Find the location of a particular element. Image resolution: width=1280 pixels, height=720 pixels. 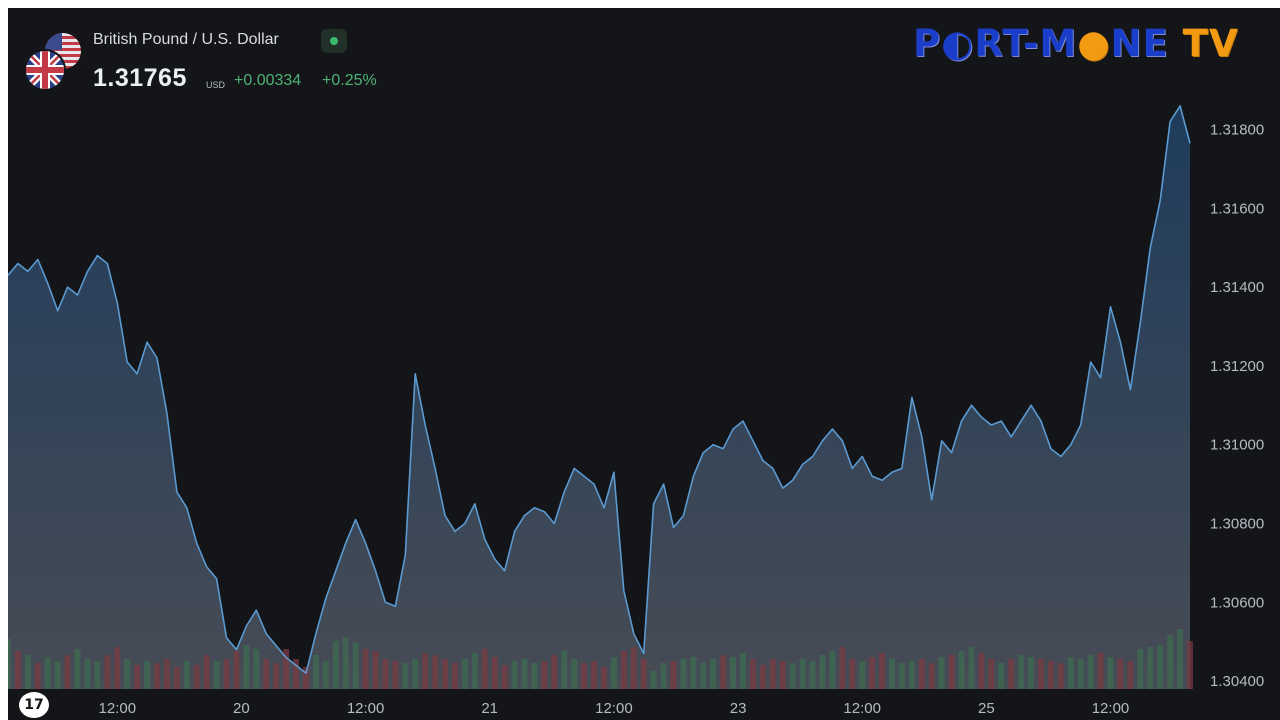

price-axis-tick-label: 1.31800 is located at coordinates (1237, 130).